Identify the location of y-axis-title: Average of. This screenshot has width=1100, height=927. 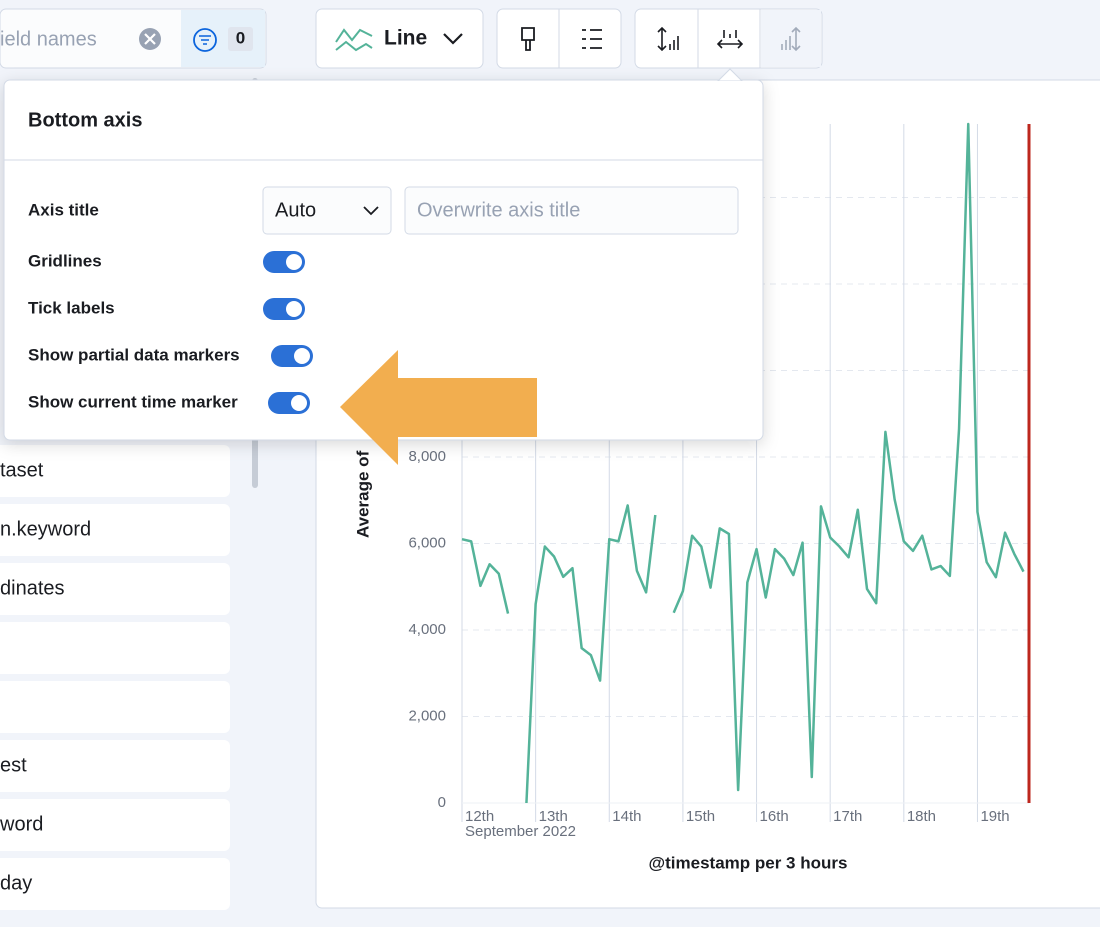
(362, 494).